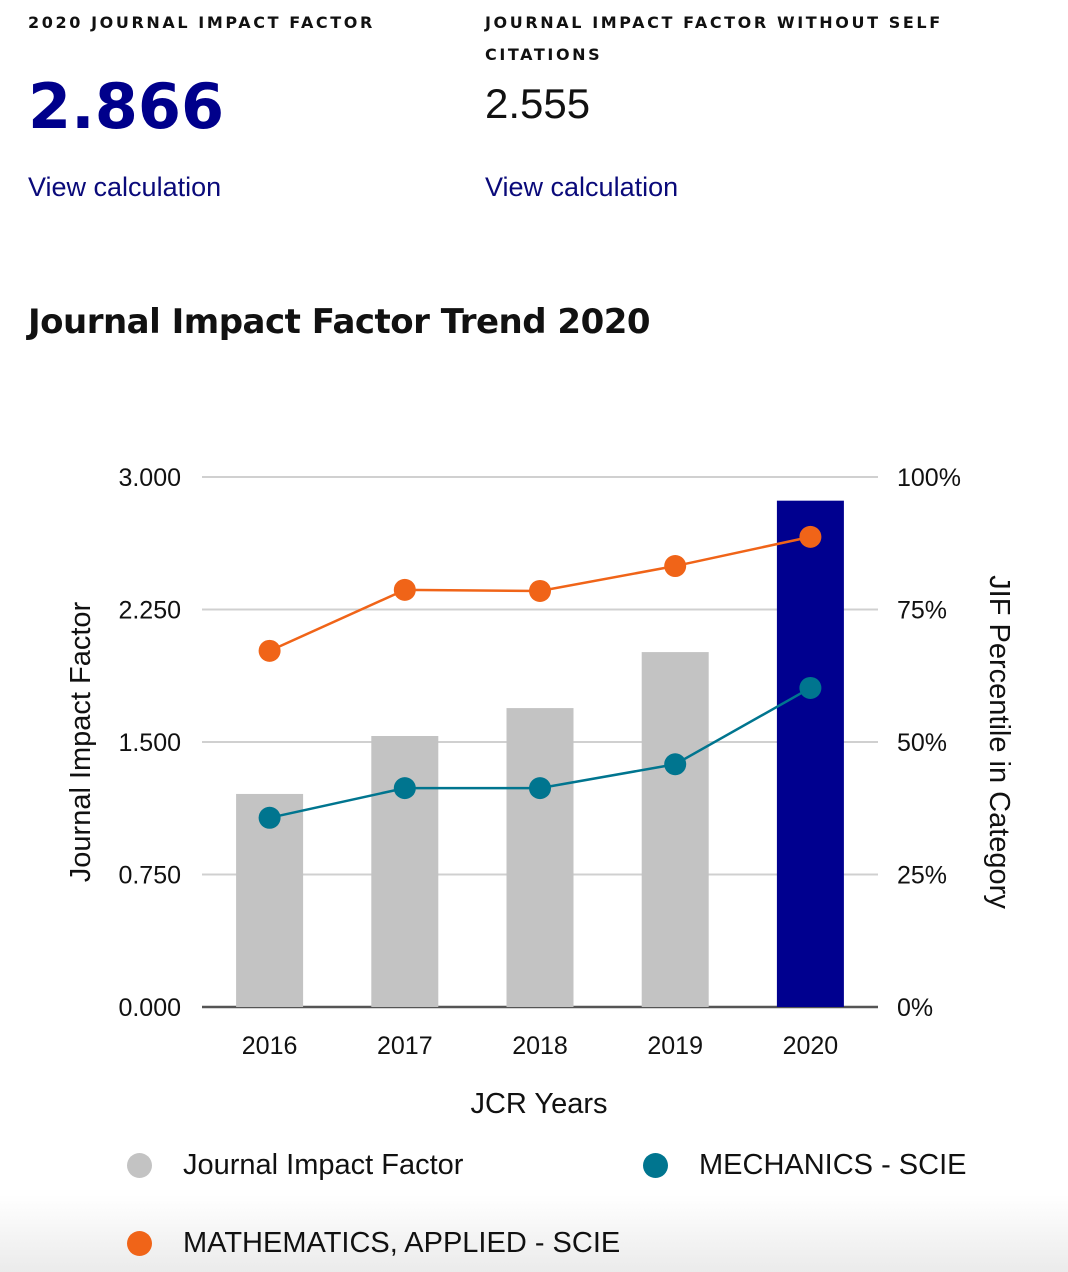 The height and width of the screenshot is (1272, 1068). Describe the element at coordinates (540, 857) in the screenshot. I see `bar-2018` at that location.